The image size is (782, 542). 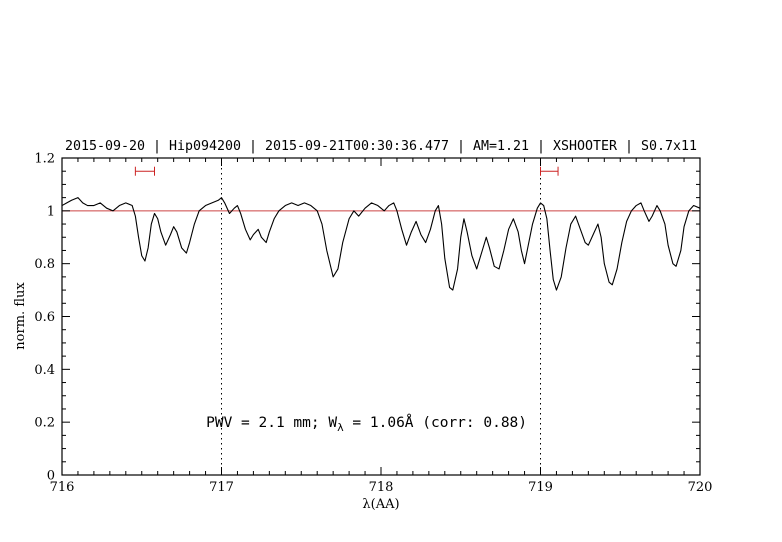 I want to click on y-tick-label: 0.8, so click(x=44, y=264).